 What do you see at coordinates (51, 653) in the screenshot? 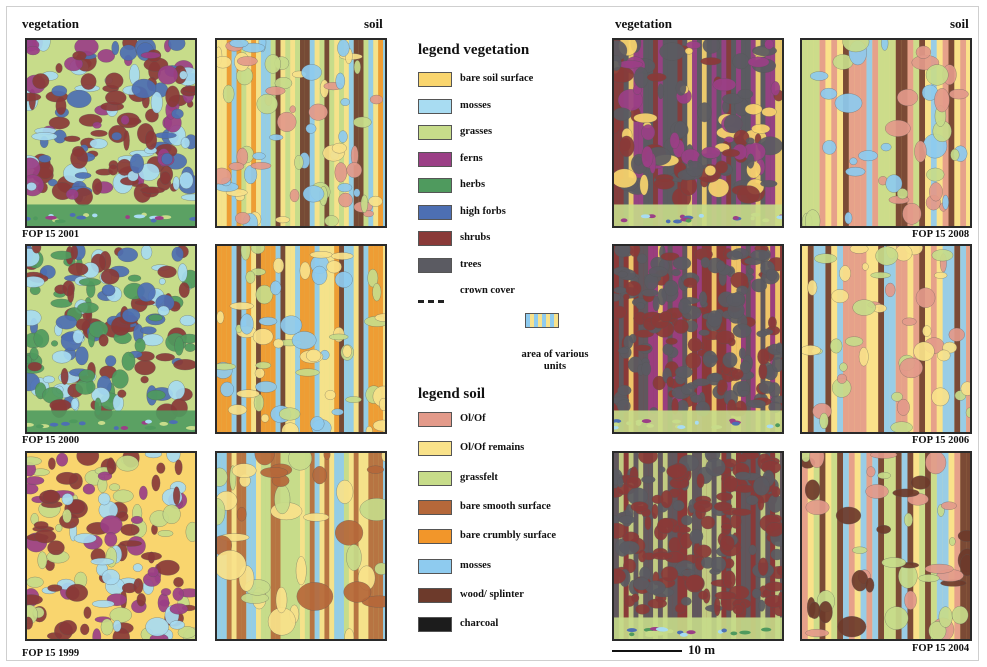
I see `caption-fop-1999: FOP 15 1999` at bounding box center [51, 653].